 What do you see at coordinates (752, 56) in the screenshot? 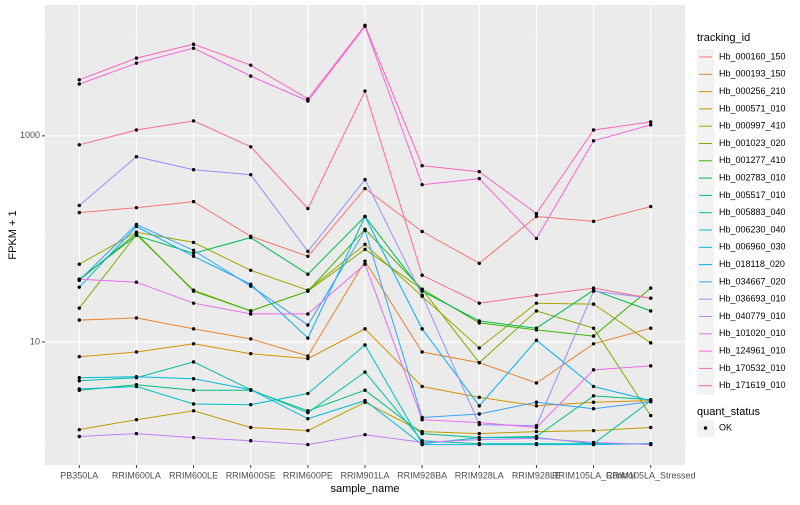
I see `legend-label: Hb_000160_150` at bounding box center [752, 56].